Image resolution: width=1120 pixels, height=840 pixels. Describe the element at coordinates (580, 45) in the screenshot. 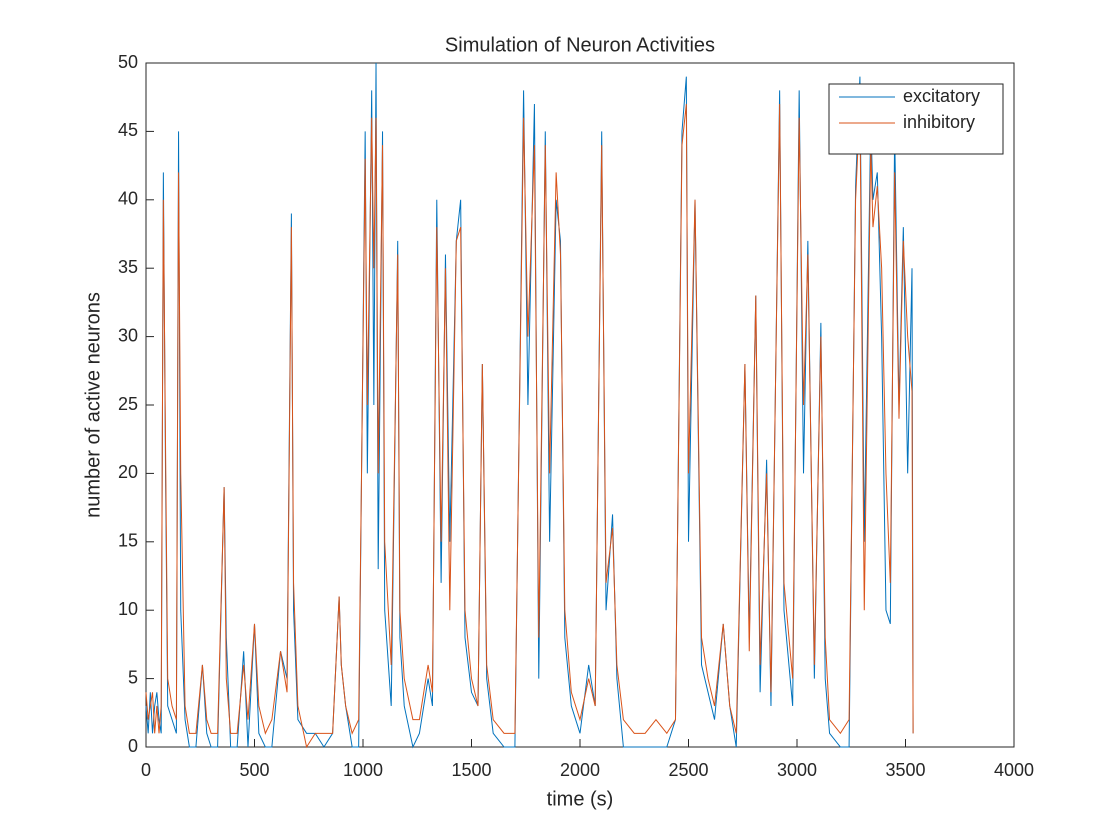

I see `chart-title: Simulation of Neuron Activities` at that location.